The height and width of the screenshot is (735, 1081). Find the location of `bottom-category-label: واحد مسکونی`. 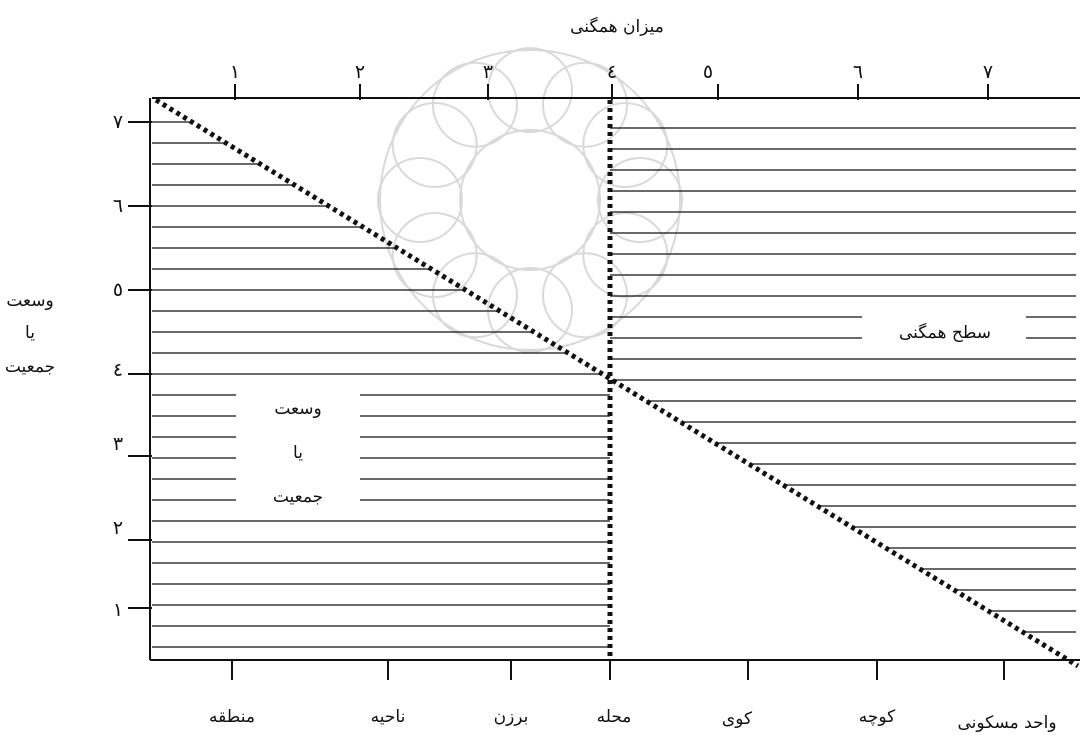

bottom-category-label: واحد مسکونی is located at coordinates (1006, 723).